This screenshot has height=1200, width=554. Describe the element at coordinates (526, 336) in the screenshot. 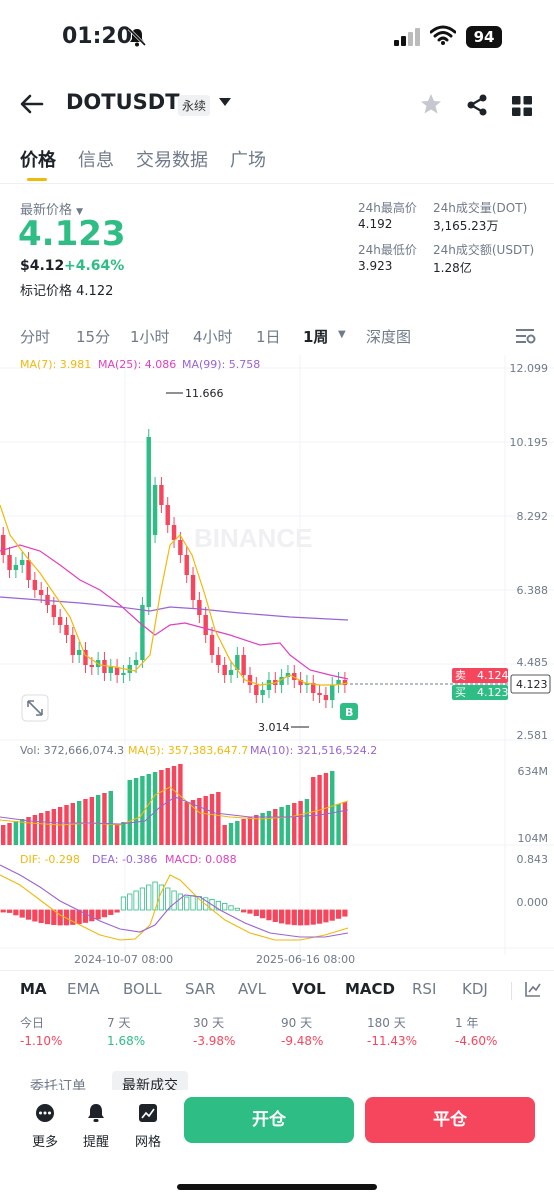

I see `chart-settings-icon` at that location.